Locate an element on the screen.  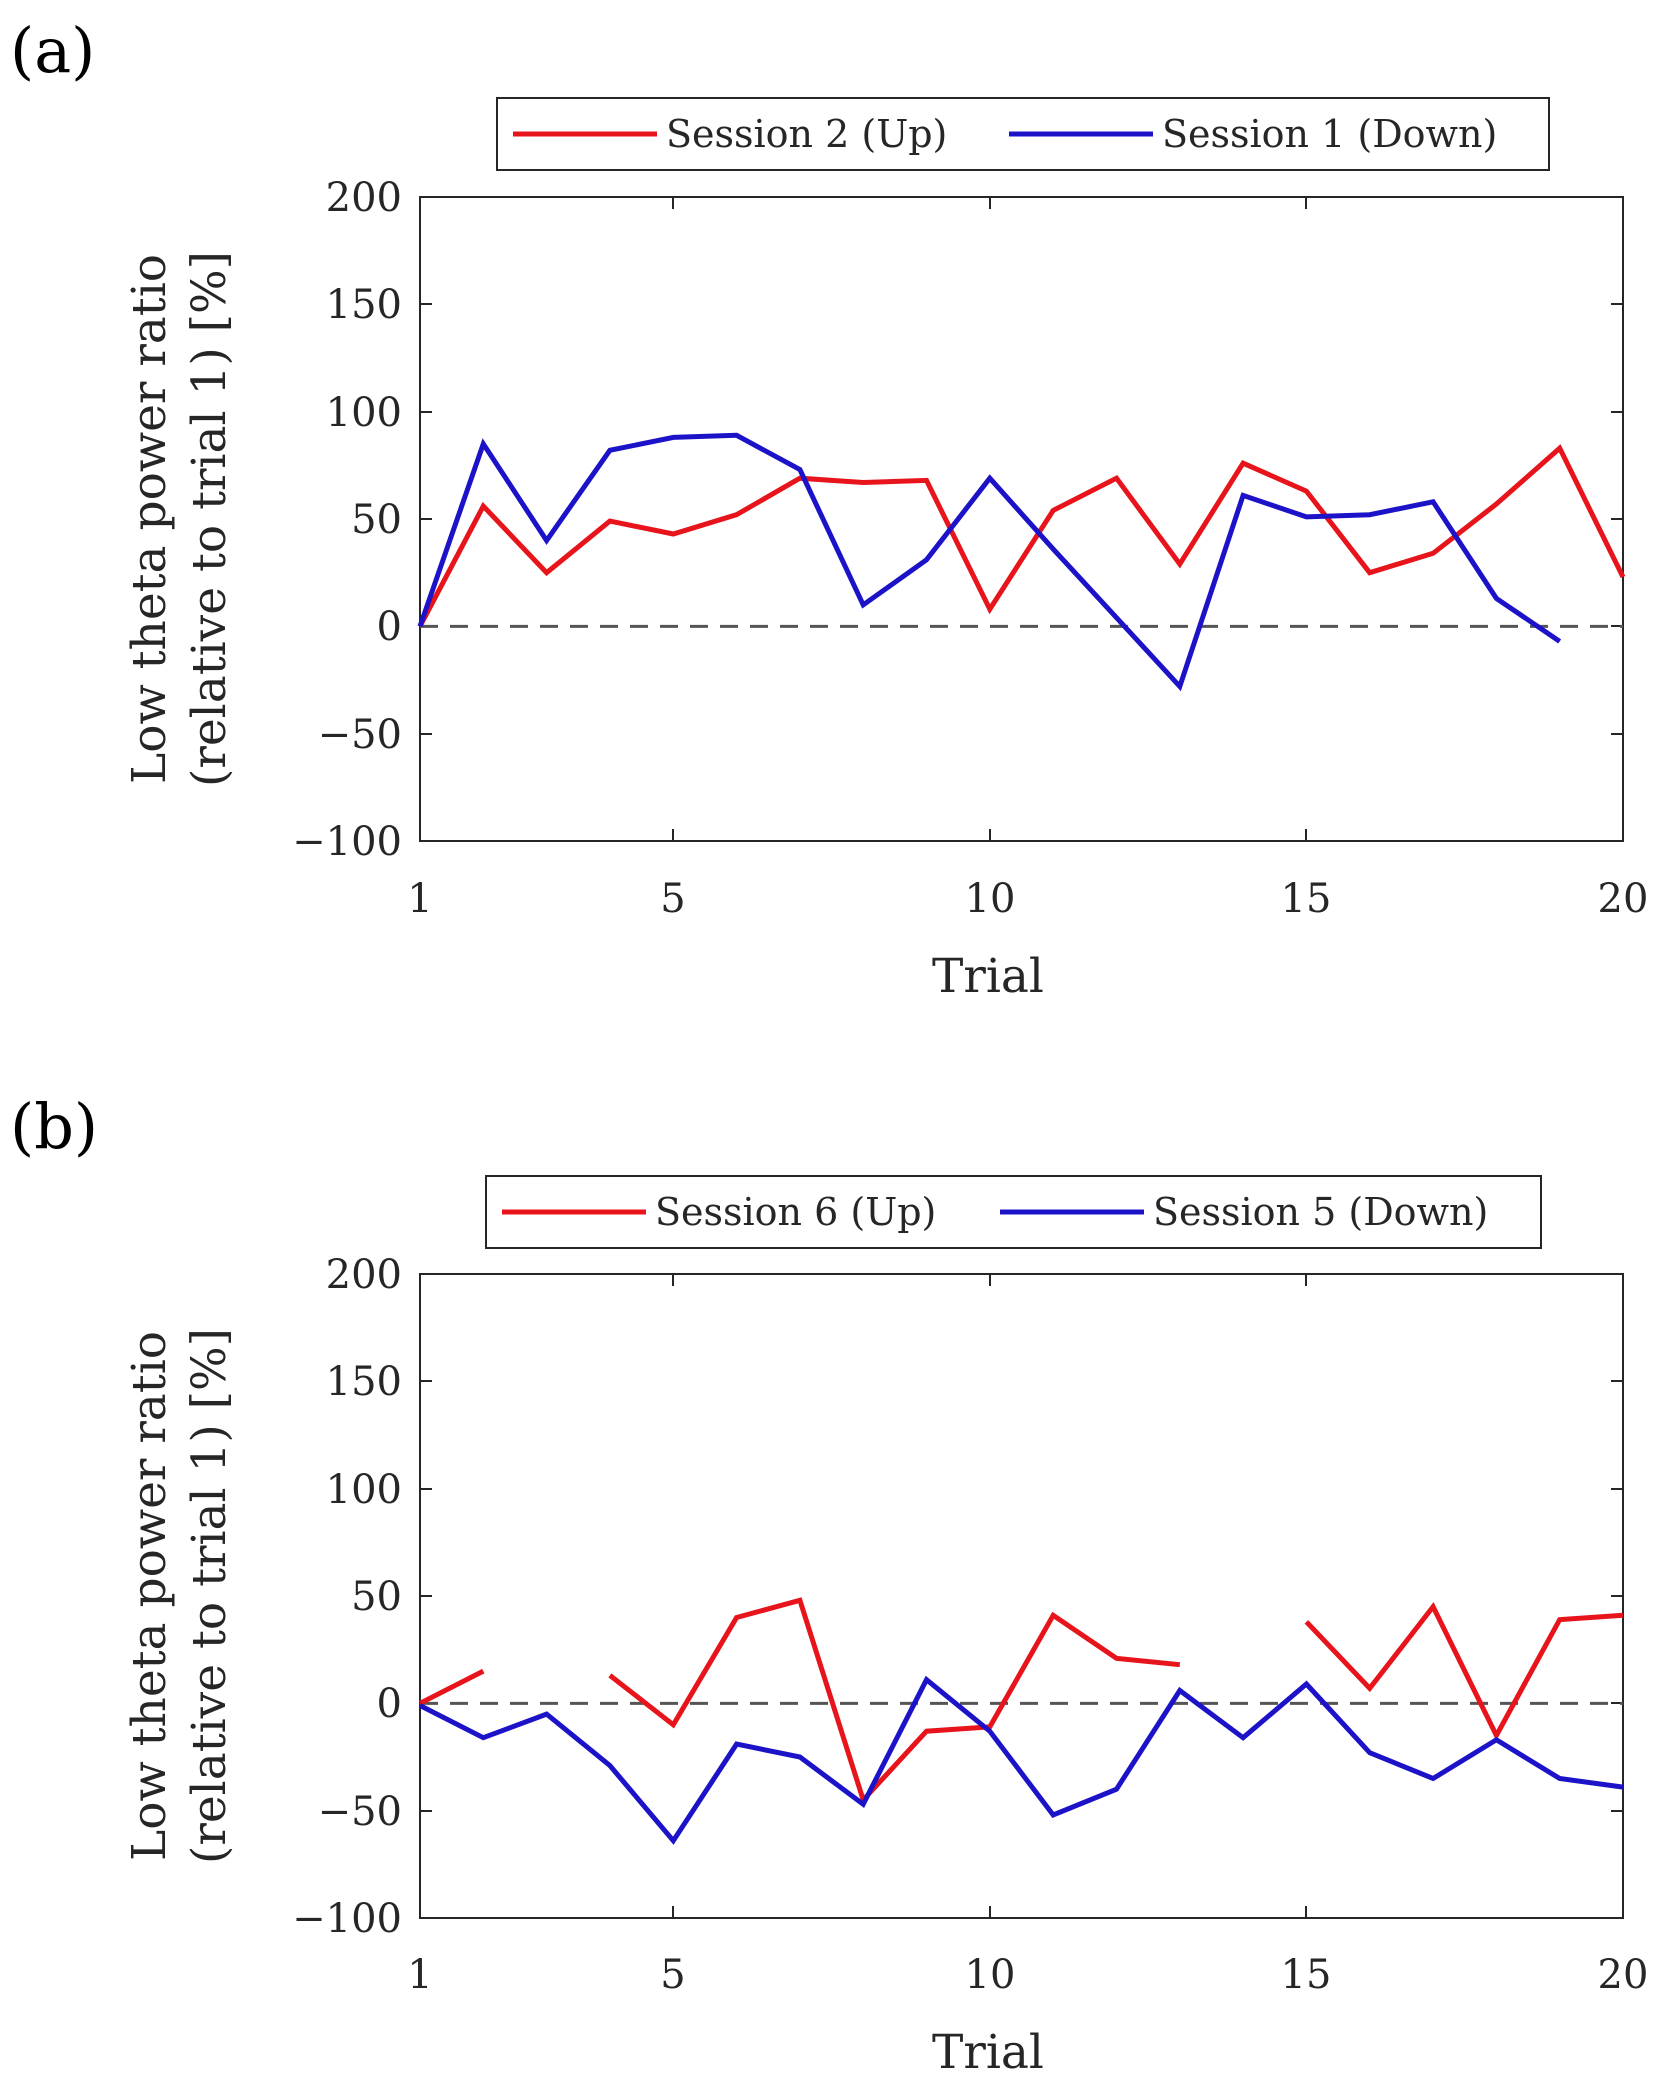
panel-a-y-tick-label: 50 is located at coordinates (376, 520).